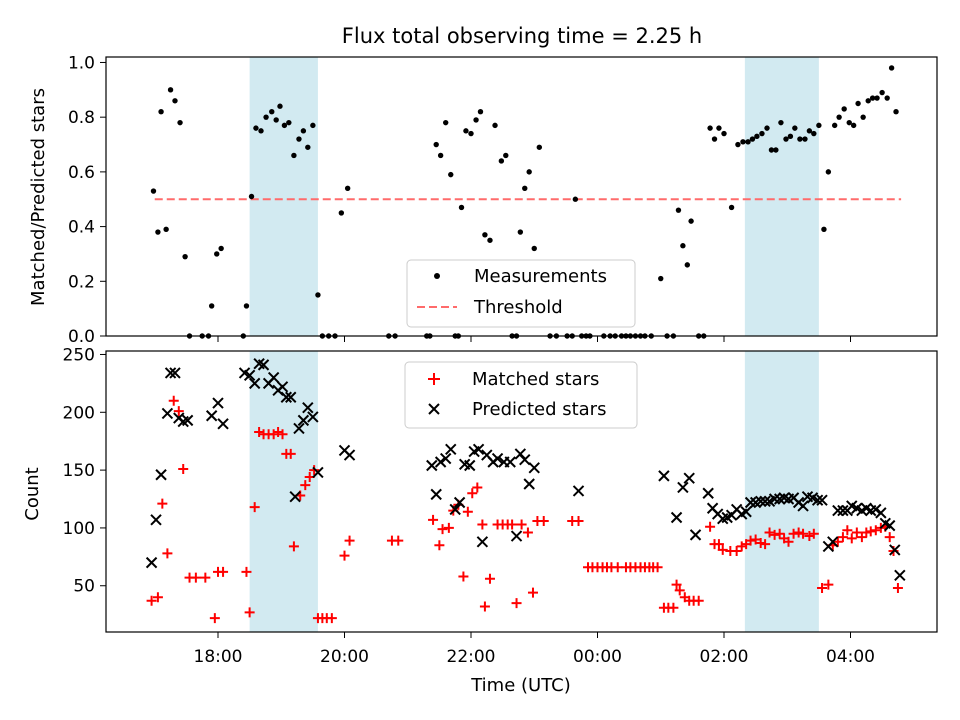  I want to click on p2-xtick-label-5: 04:00, so click(850, 657).